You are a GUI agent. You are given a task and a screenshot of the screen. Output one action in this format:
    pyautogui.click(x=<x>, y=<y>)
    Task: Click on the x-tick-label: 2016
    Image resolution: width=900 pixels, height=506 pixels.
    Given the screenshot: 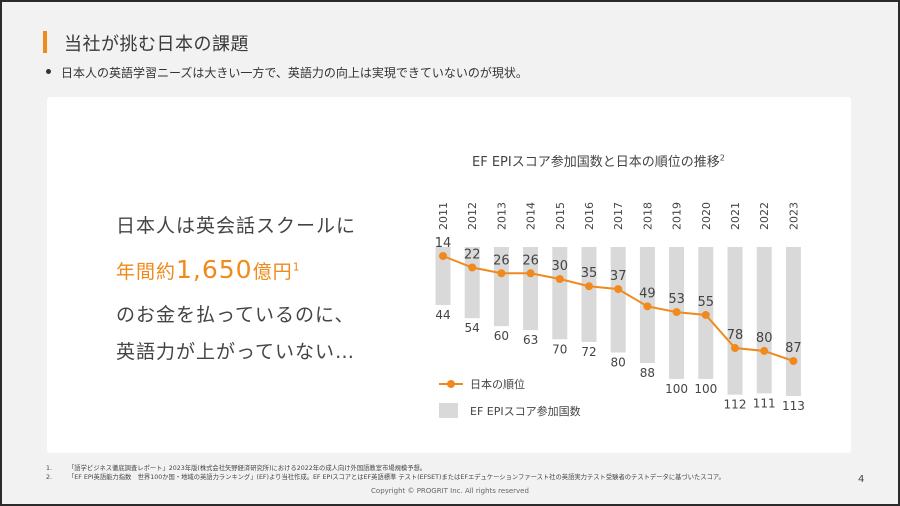 What is the action you would take?
    pyautogui.click(x=589, y=216)
    